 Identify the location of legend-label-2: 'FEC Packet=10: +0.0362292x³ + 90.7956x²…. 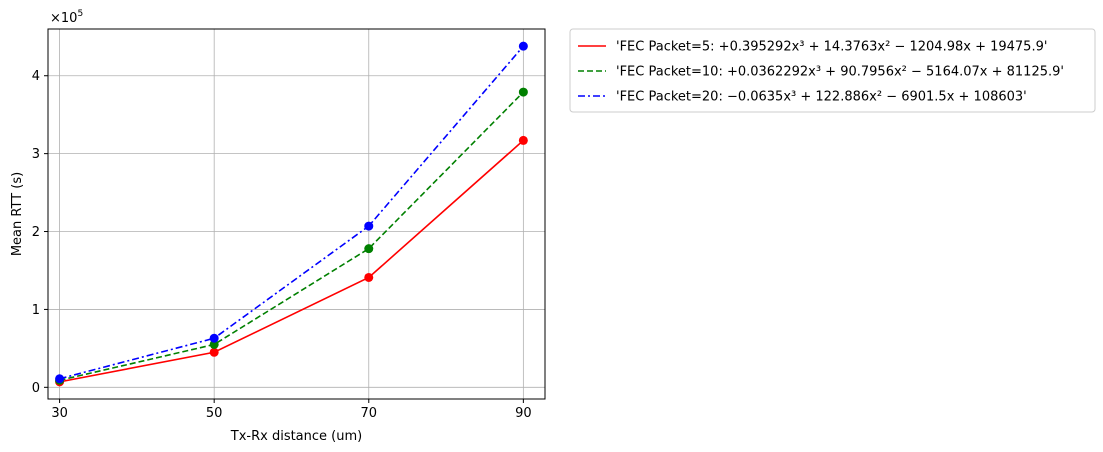
(840, 72).